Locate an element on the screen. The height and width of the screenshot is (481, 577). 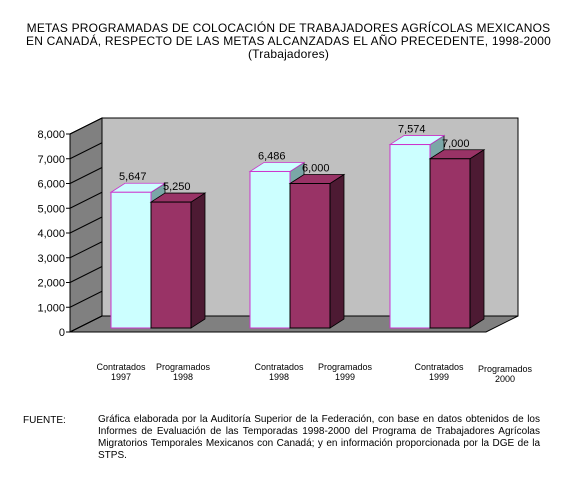
y-tick-label: 4,000 is located at coordinates (51, 234).